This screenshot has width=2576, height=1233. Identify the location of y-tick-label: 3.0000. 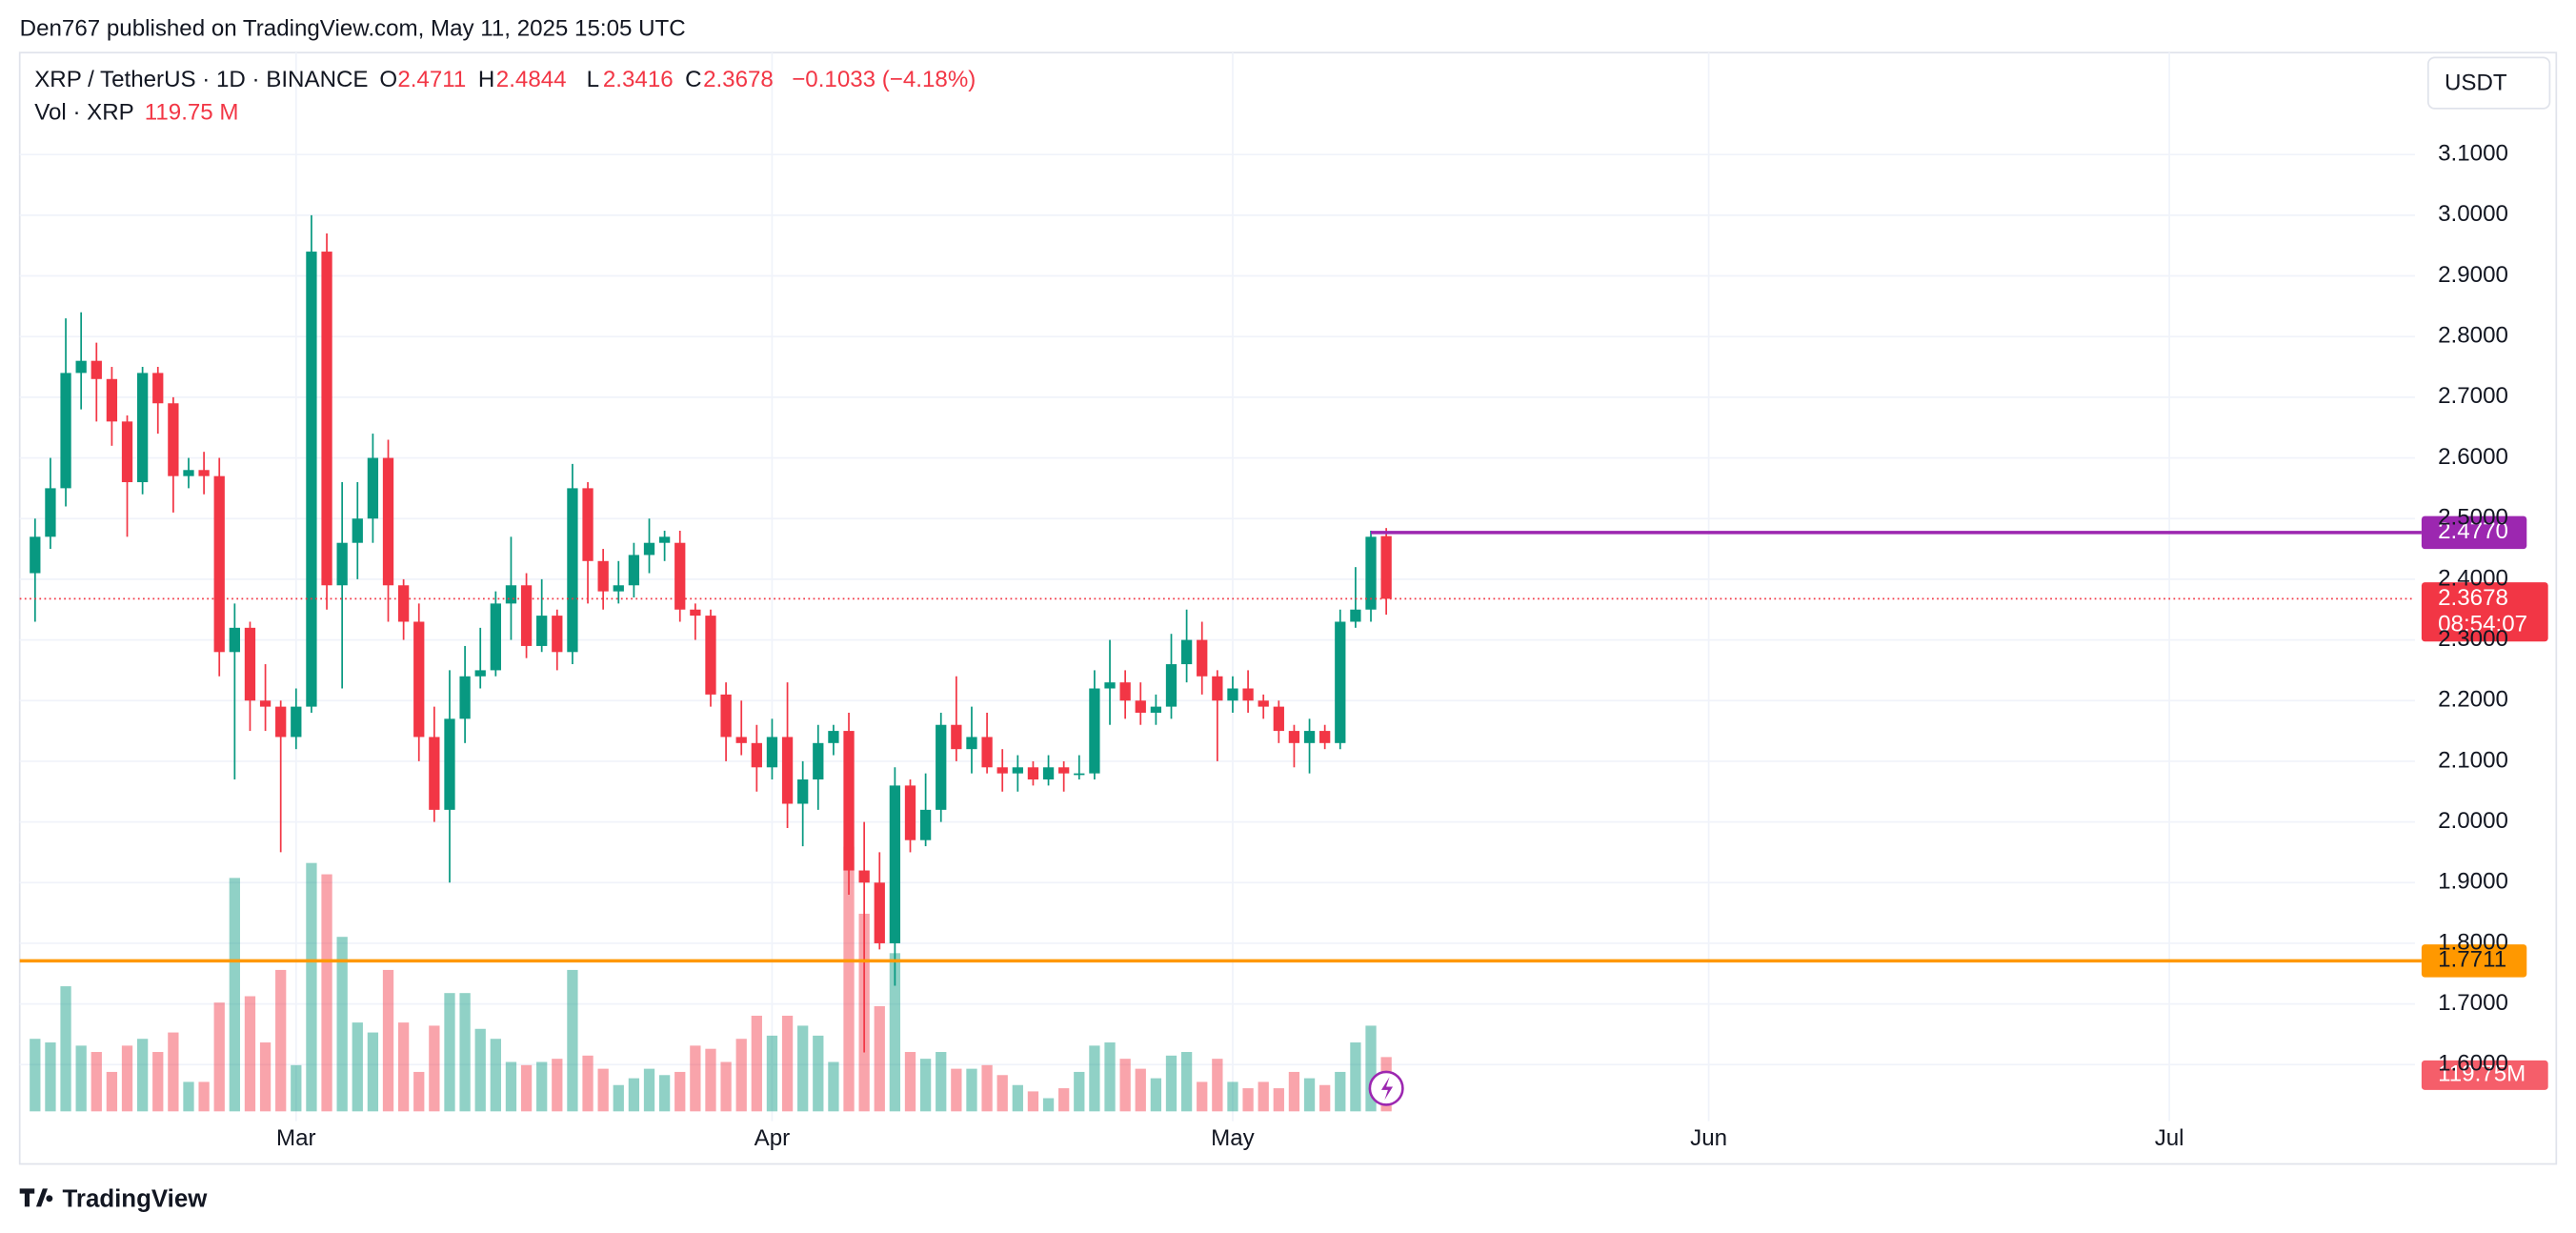
(2473, 214).